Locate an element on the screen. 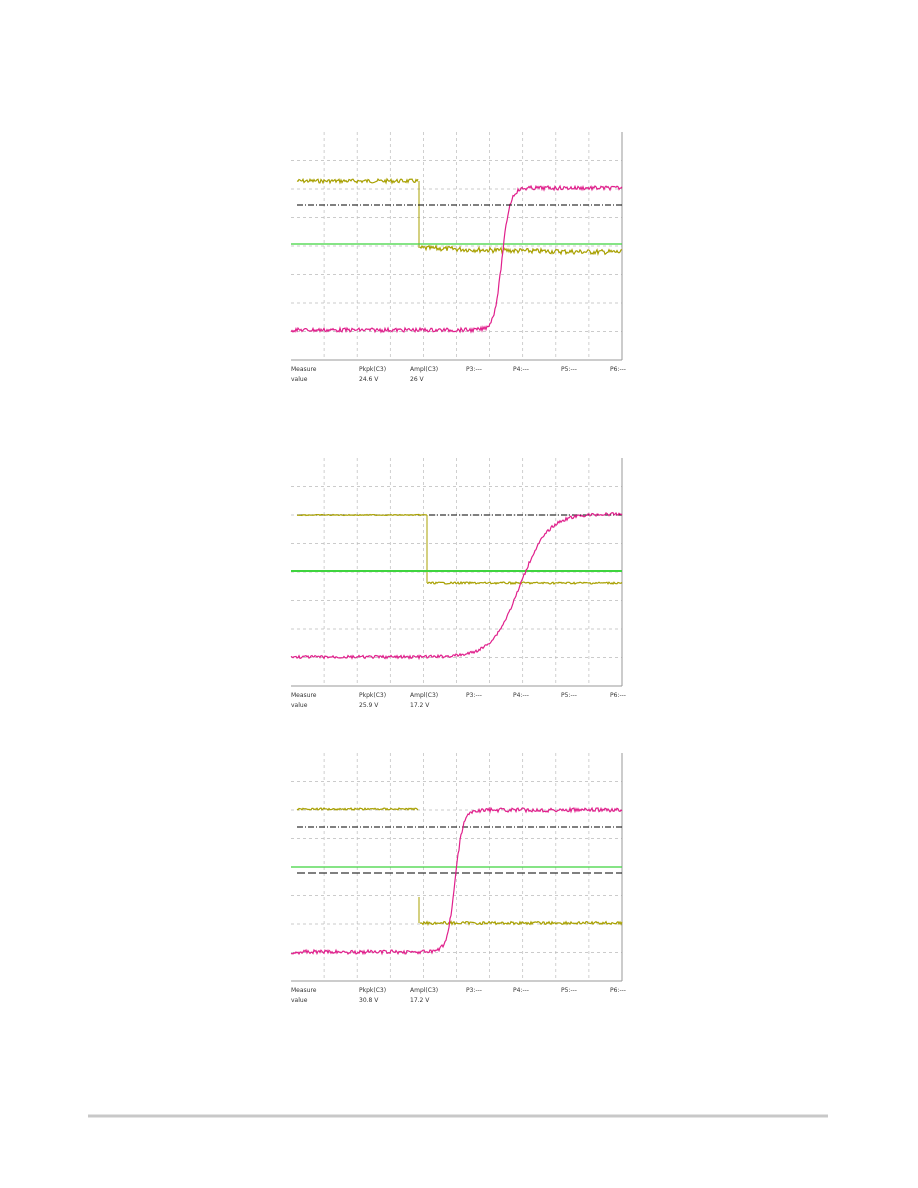 The image size is (918, 1188). scope-screen is located at coordinates (457, 246).